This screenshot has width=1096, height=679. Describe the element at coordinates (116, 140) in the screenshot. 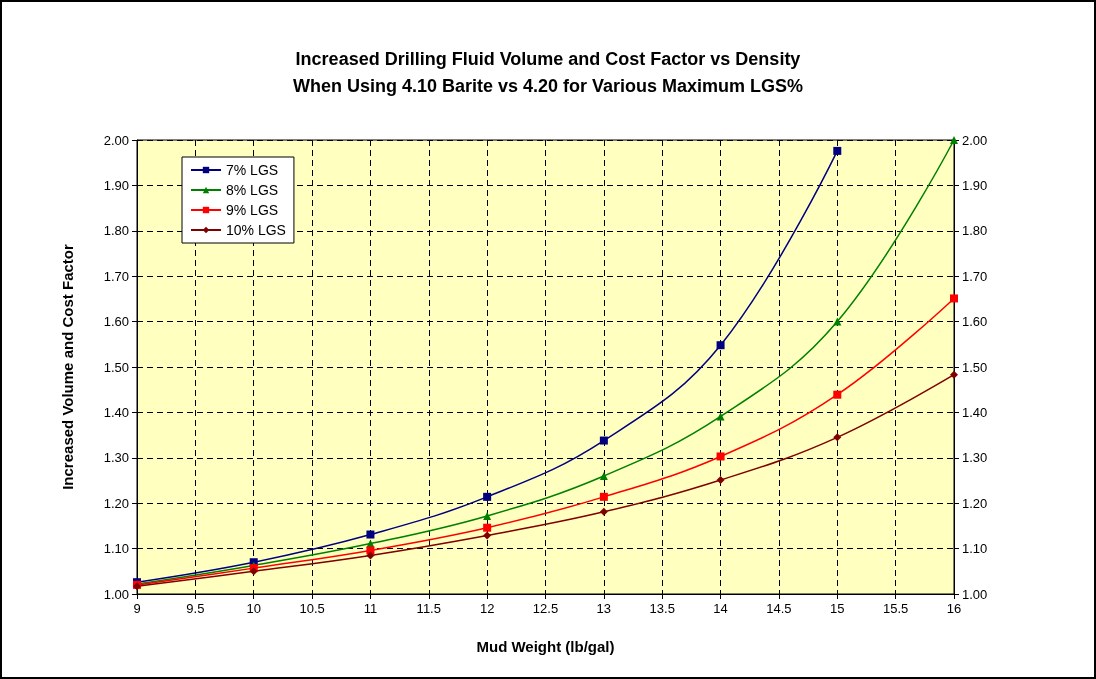

I see `y-tick-label: 2.00` at that location.